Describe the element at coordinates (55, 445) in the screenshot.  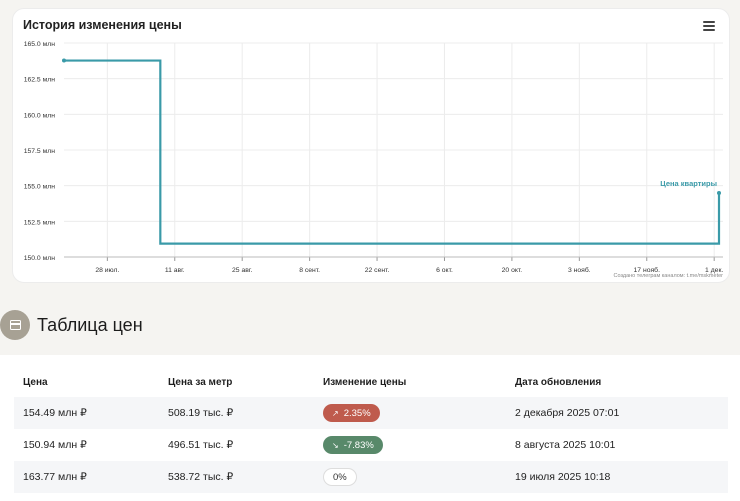
I see `price-cell: 150.94 млн ₽` at that location.